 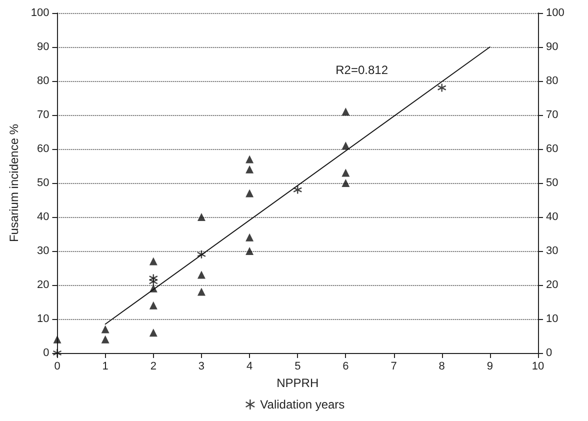 I want to click on x-axis-title: NPPRH, so click(x=297, y=383).